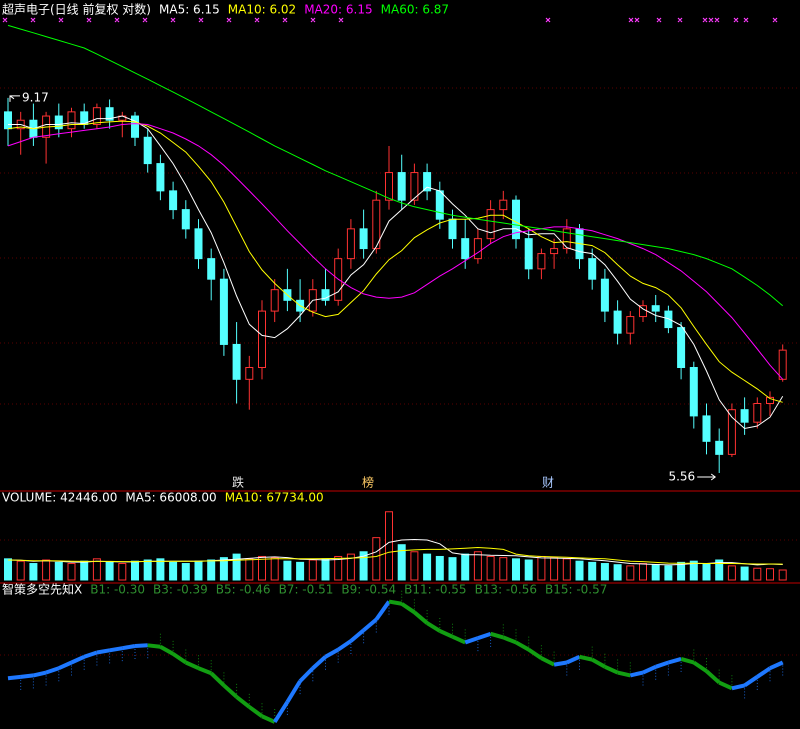  I want to click on event-markers, so click(390, 20).